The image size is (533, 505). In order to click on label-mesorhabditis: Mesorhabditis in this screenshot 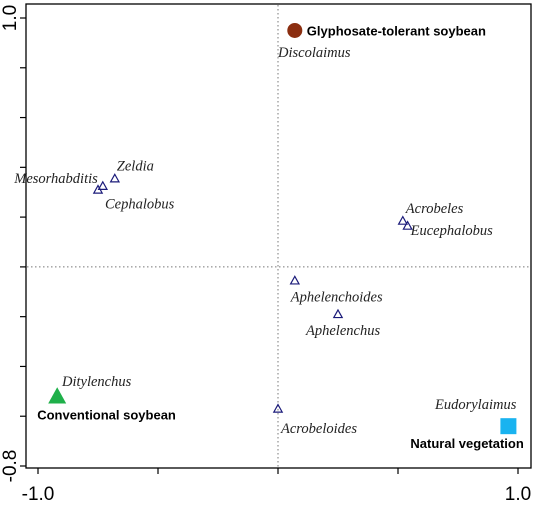, I will do `click(55, 179)`.